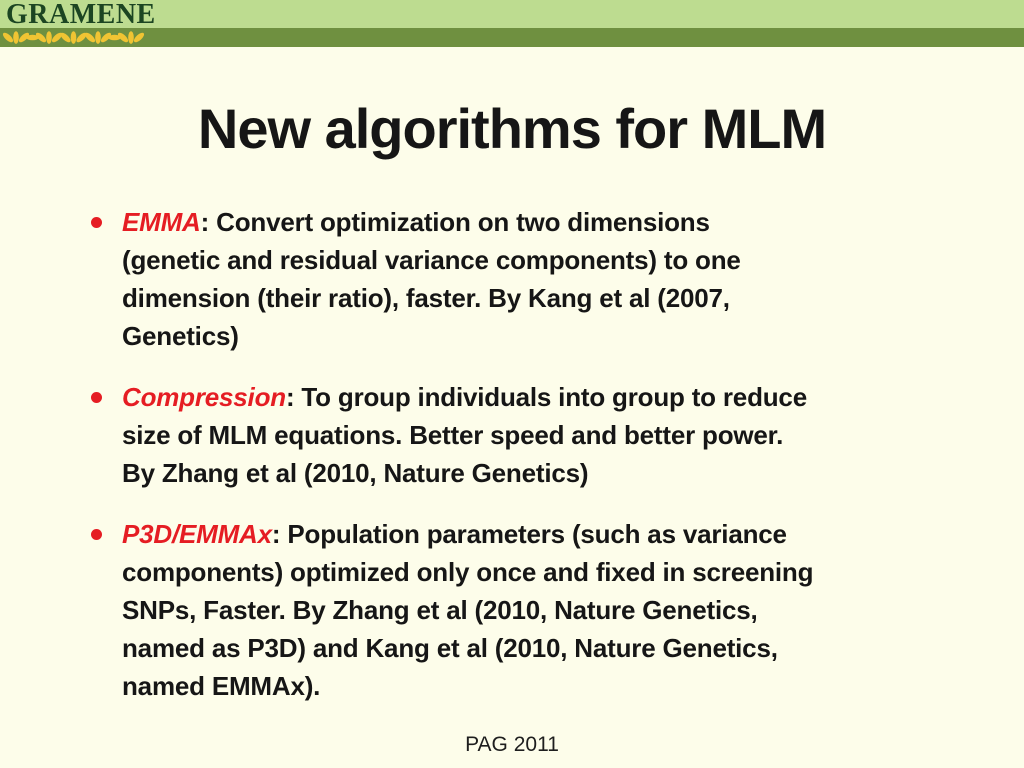  I want to click on header-band-olive, so click(512, 37).